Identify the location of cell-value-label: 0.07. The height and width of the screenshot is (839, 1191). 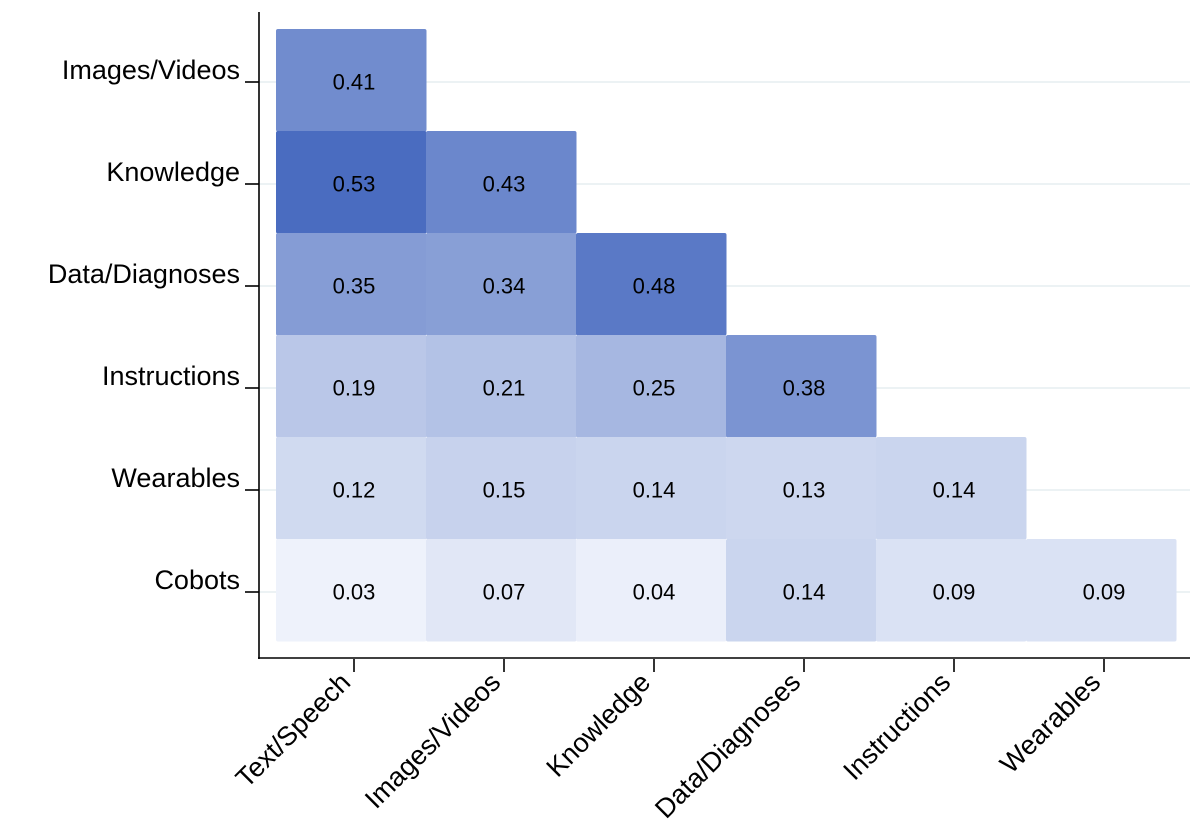
(504, 592).